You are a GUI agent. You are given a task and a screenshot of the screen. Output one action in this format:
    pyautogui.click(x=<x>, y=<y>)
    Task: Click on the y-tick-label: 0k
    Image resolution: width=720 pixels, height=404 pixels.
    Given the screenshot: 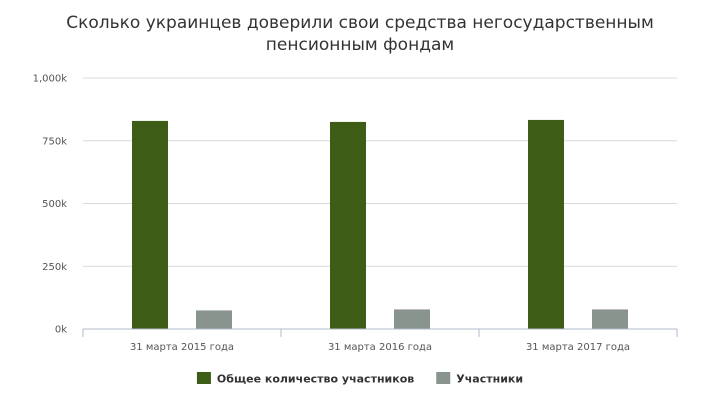 What is the action you would take?
    pyautogui.click(x=61, y=330)
    